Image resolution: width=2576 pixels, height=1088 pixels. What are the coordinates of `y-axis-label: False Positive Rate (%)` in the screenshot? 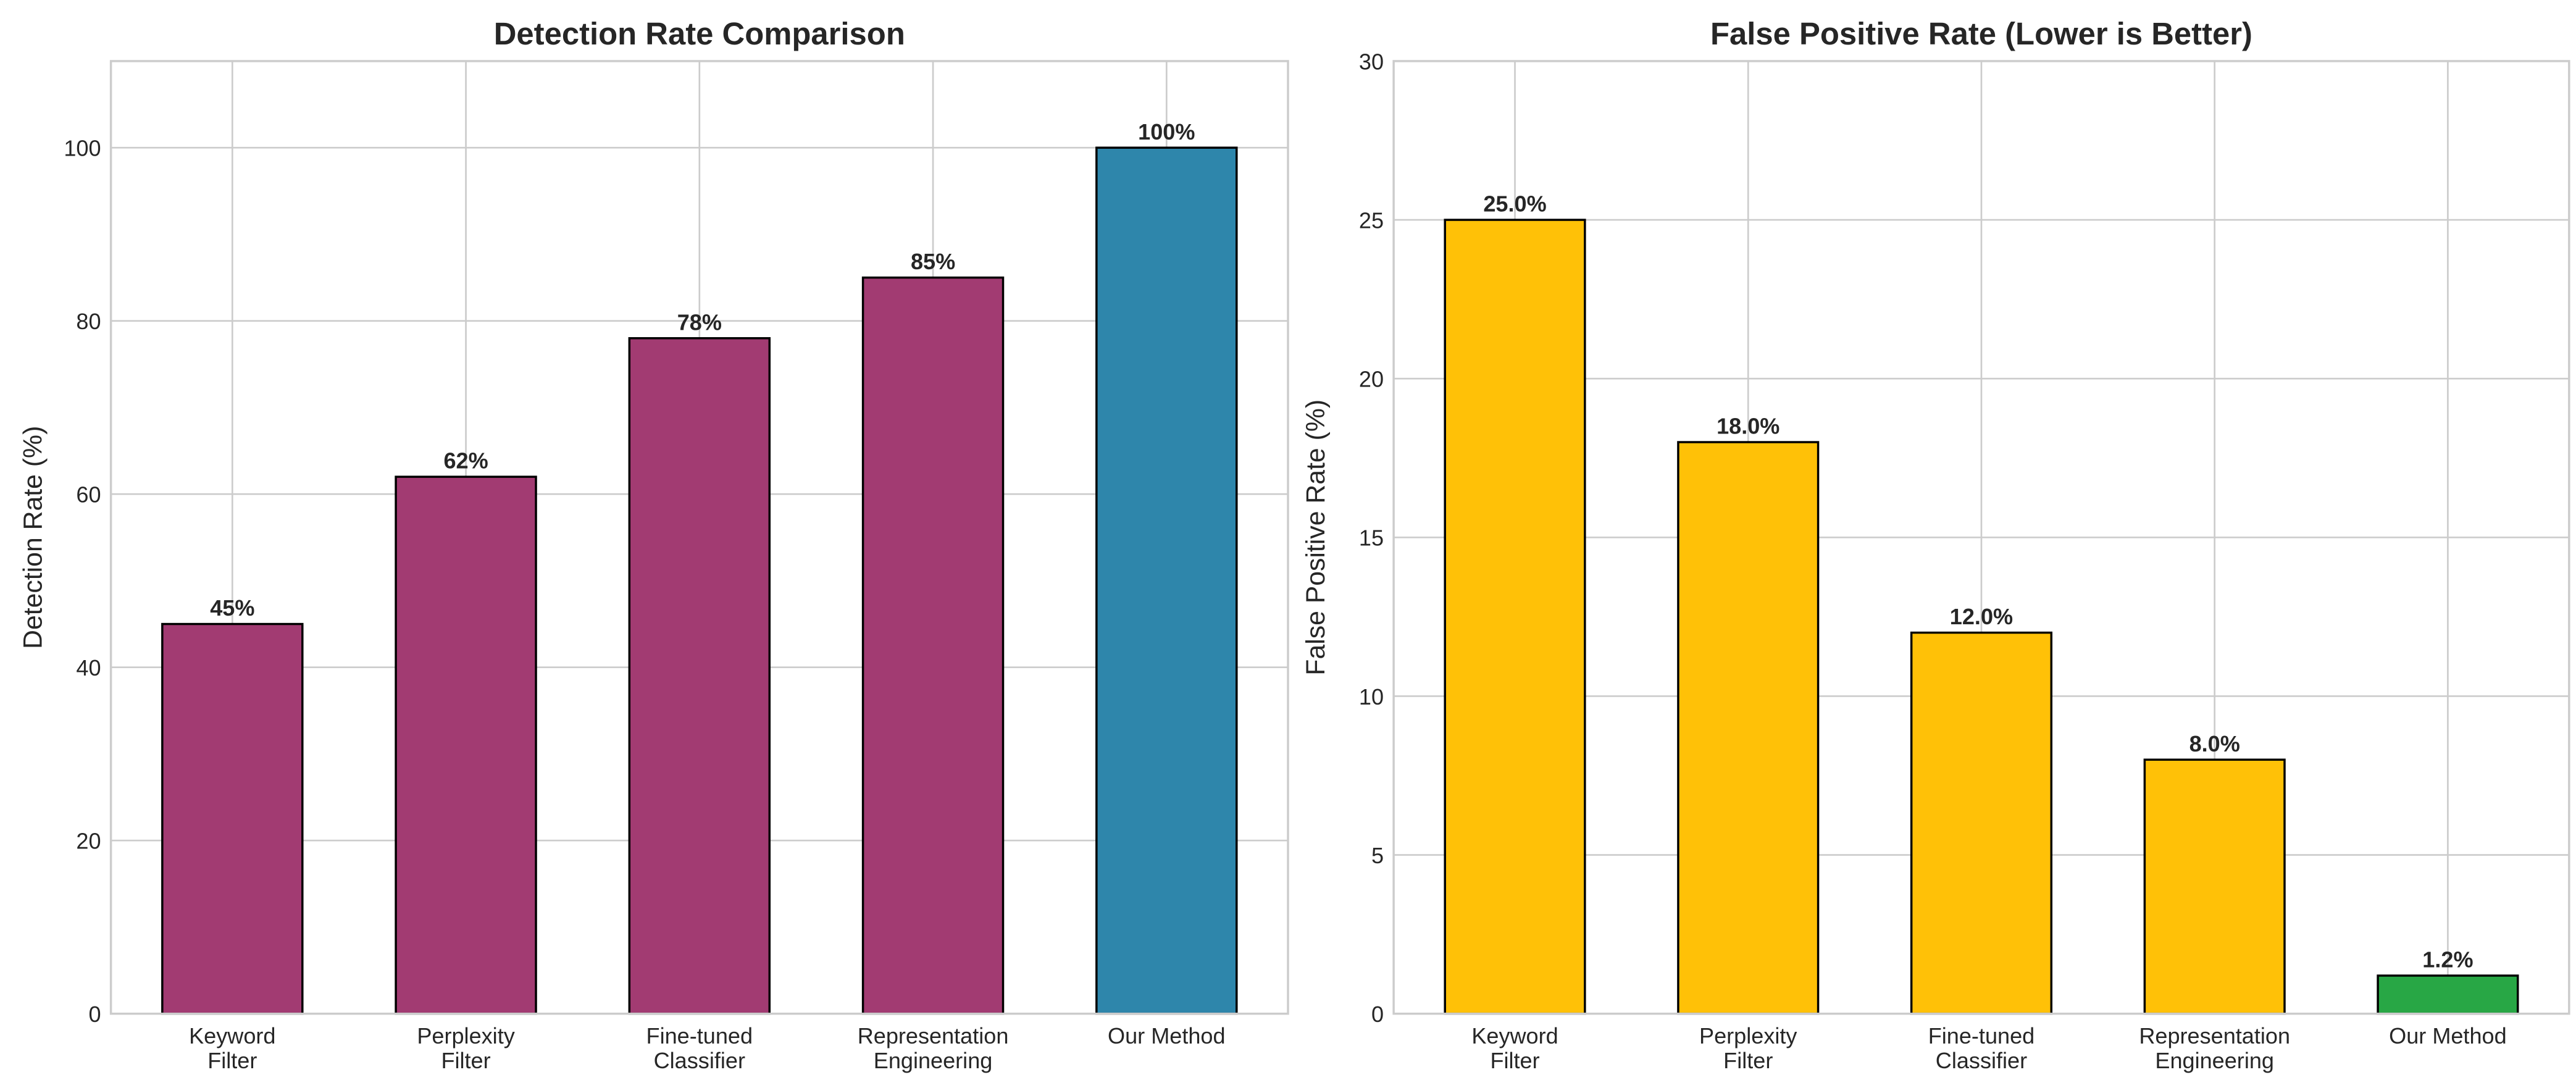 It's located at (1316, 538).